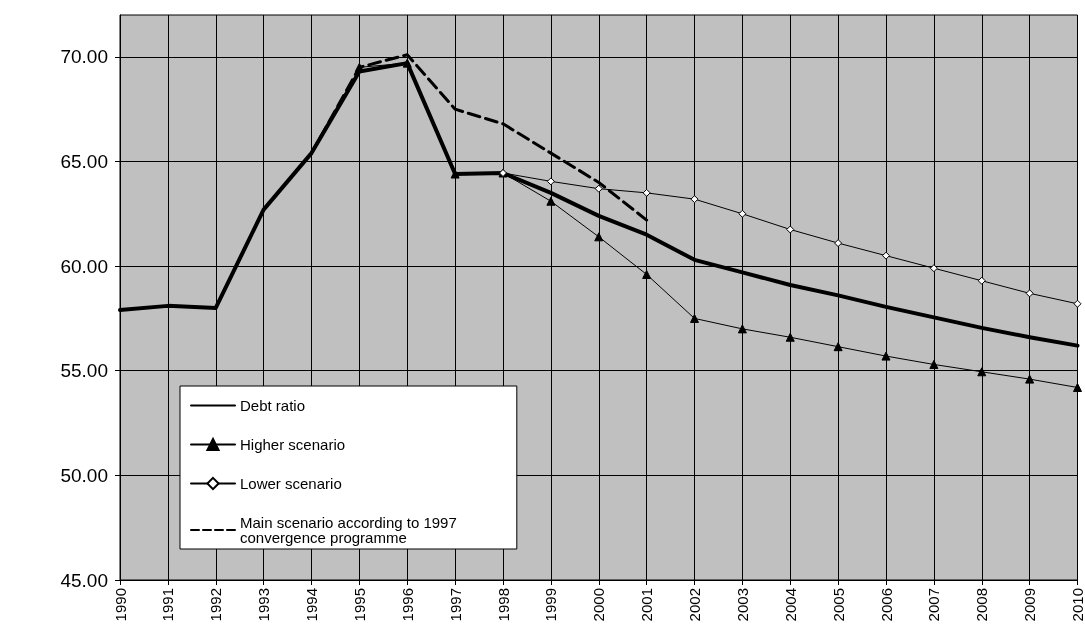  Describe the element at coordinates (599, 605) in the screenshot. I see `x-tick-label: 2000` at that location.